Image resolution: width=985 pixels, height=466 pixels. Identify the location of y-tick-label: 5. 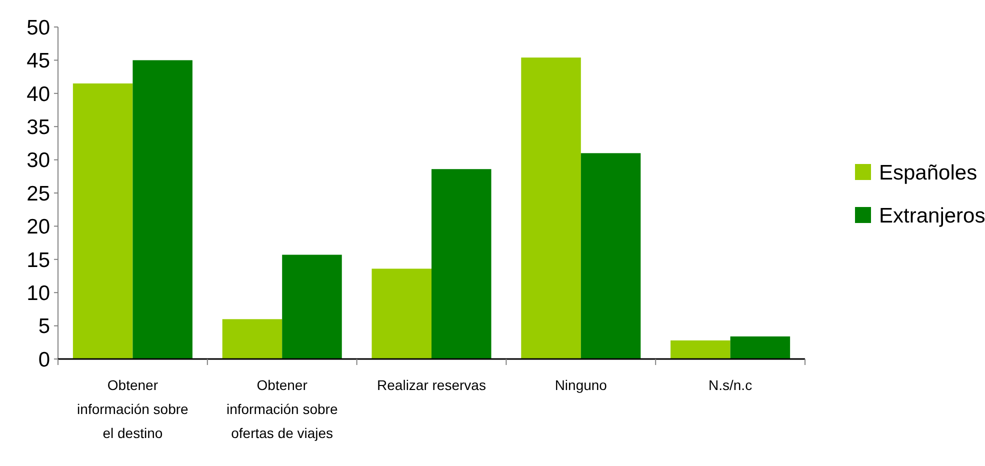
(44, 326).